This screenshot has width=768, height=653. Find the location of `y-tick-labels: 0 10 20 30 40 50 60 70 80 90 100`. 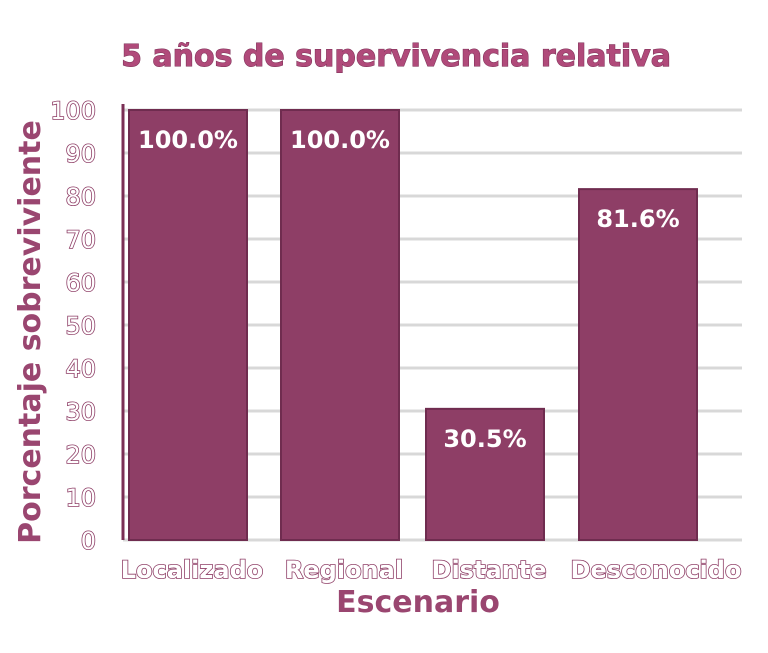

y-tick-labels: 0 10 20 30 40 50 60 70 80 90 100 is located at coordinates (72, 326).